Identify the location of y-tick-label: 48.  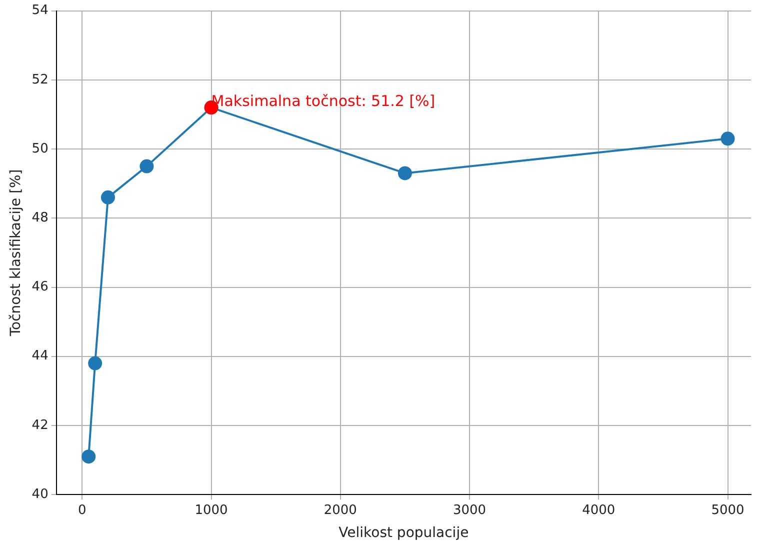
(40, 218).